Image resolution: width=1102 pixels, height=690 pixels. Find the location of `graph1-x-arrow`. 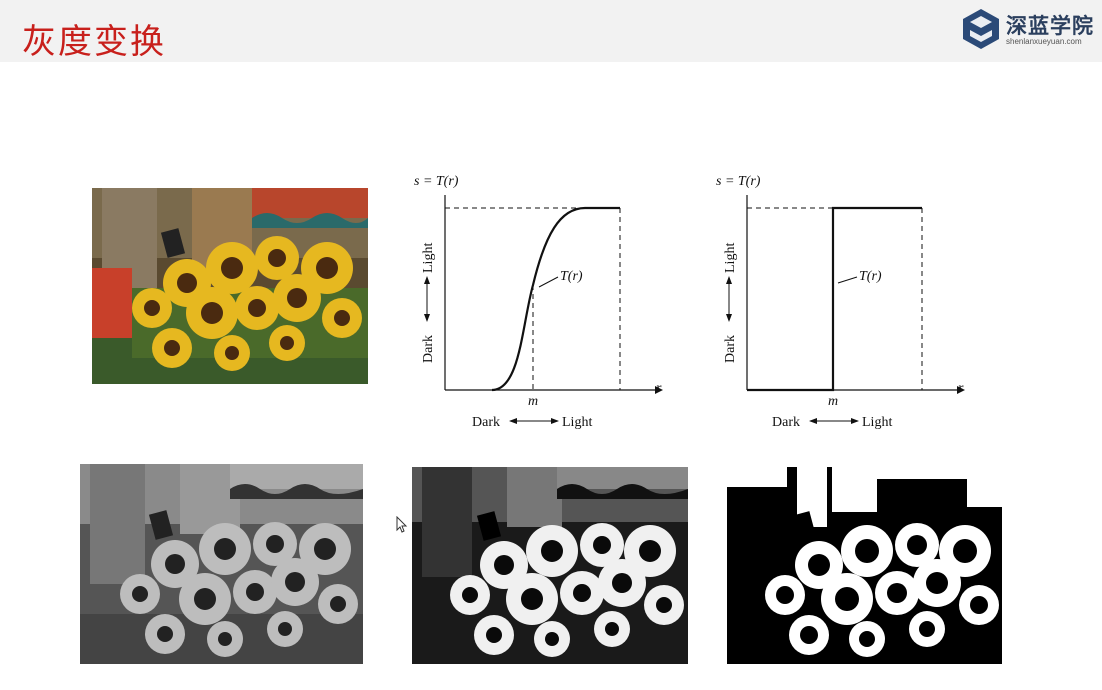

graph1-x-arrow is located at coordinates (659, 390).